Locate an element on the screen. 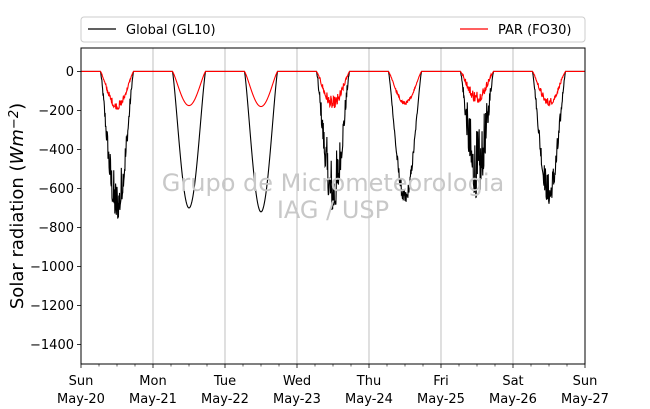 The image size is (650, 409). x-tick-date-7: May-27 is located at coordinates (585, 399).